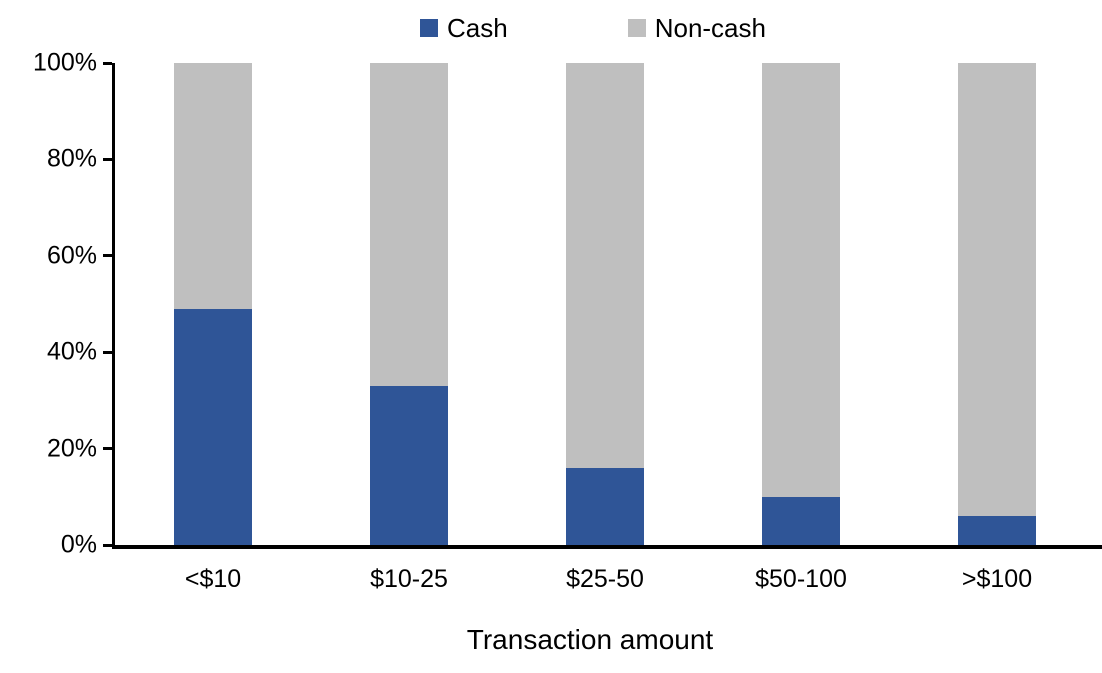 The width and height of the screenshot is (1102, 673). Describe the element at coordinates (71, 448) in the screenshot. I see `y-tick-label: 20%` at that location.